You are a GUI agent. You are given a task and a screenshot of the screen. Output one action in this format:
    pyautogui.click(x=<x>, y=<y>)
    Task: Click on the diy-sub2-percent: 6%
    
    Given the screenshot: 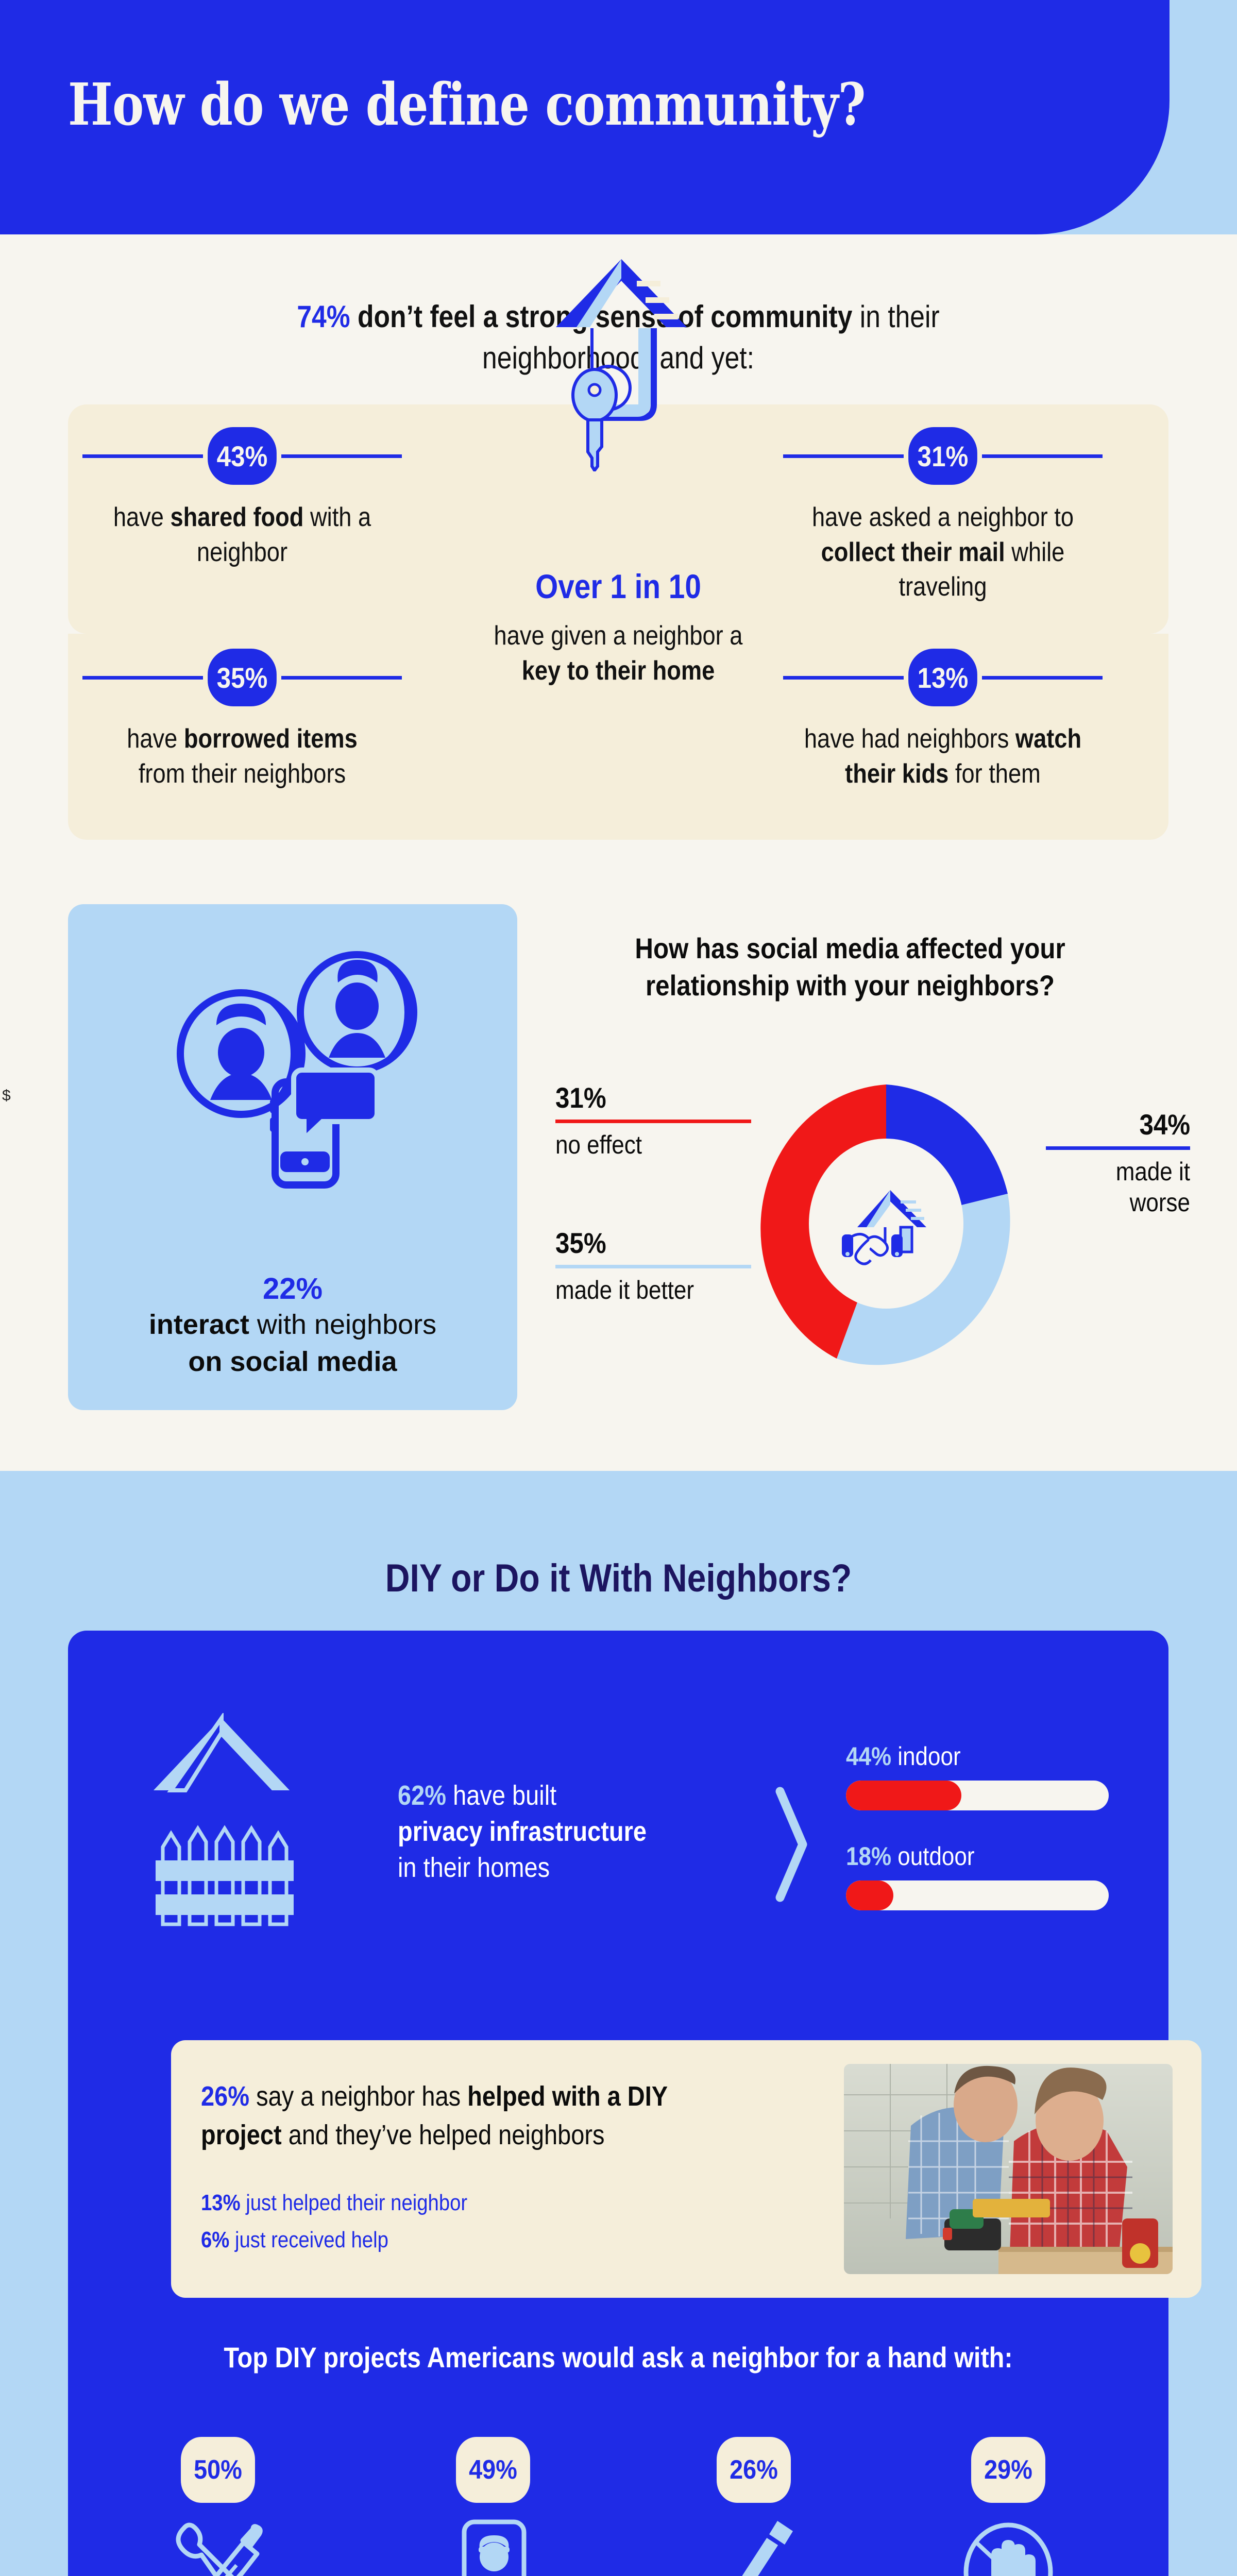 What is the action you would take?
    pyautogui.click(x=215, y=2239)
    